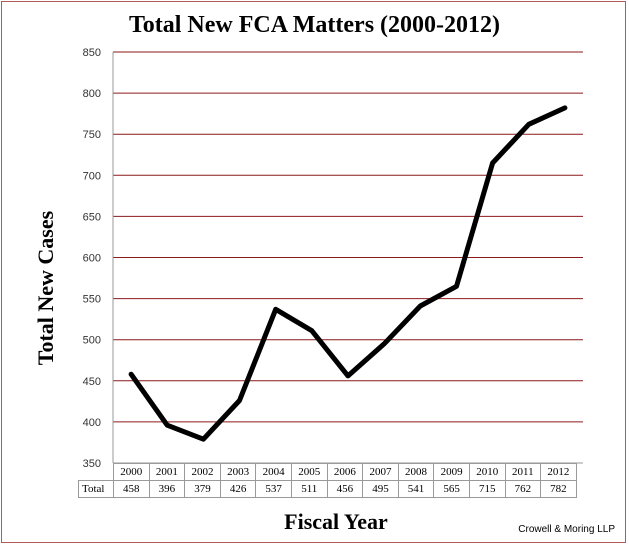 This screenshot has width=629, height=546. What do you see at coordinates (380, 472) in the screenshot?
I see `x-tick-label: 2007` at bounding box center [380, 472].